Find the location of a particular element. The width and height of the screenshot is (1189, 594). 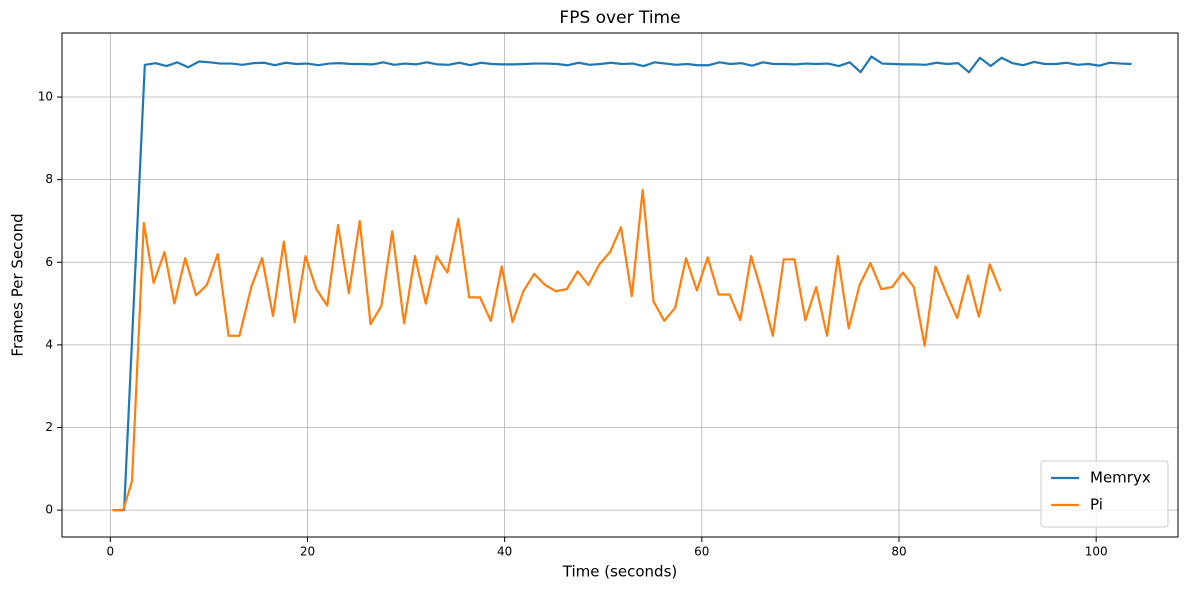

y-tick-label: 6 is located at coordinates (49, 262).